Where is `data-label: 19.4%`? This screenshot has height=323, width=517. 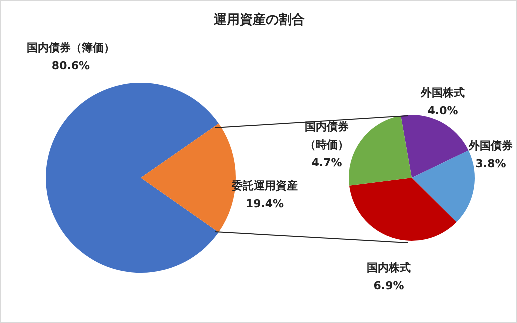
data-label: 19.4% is located at coordinates (265, 204).